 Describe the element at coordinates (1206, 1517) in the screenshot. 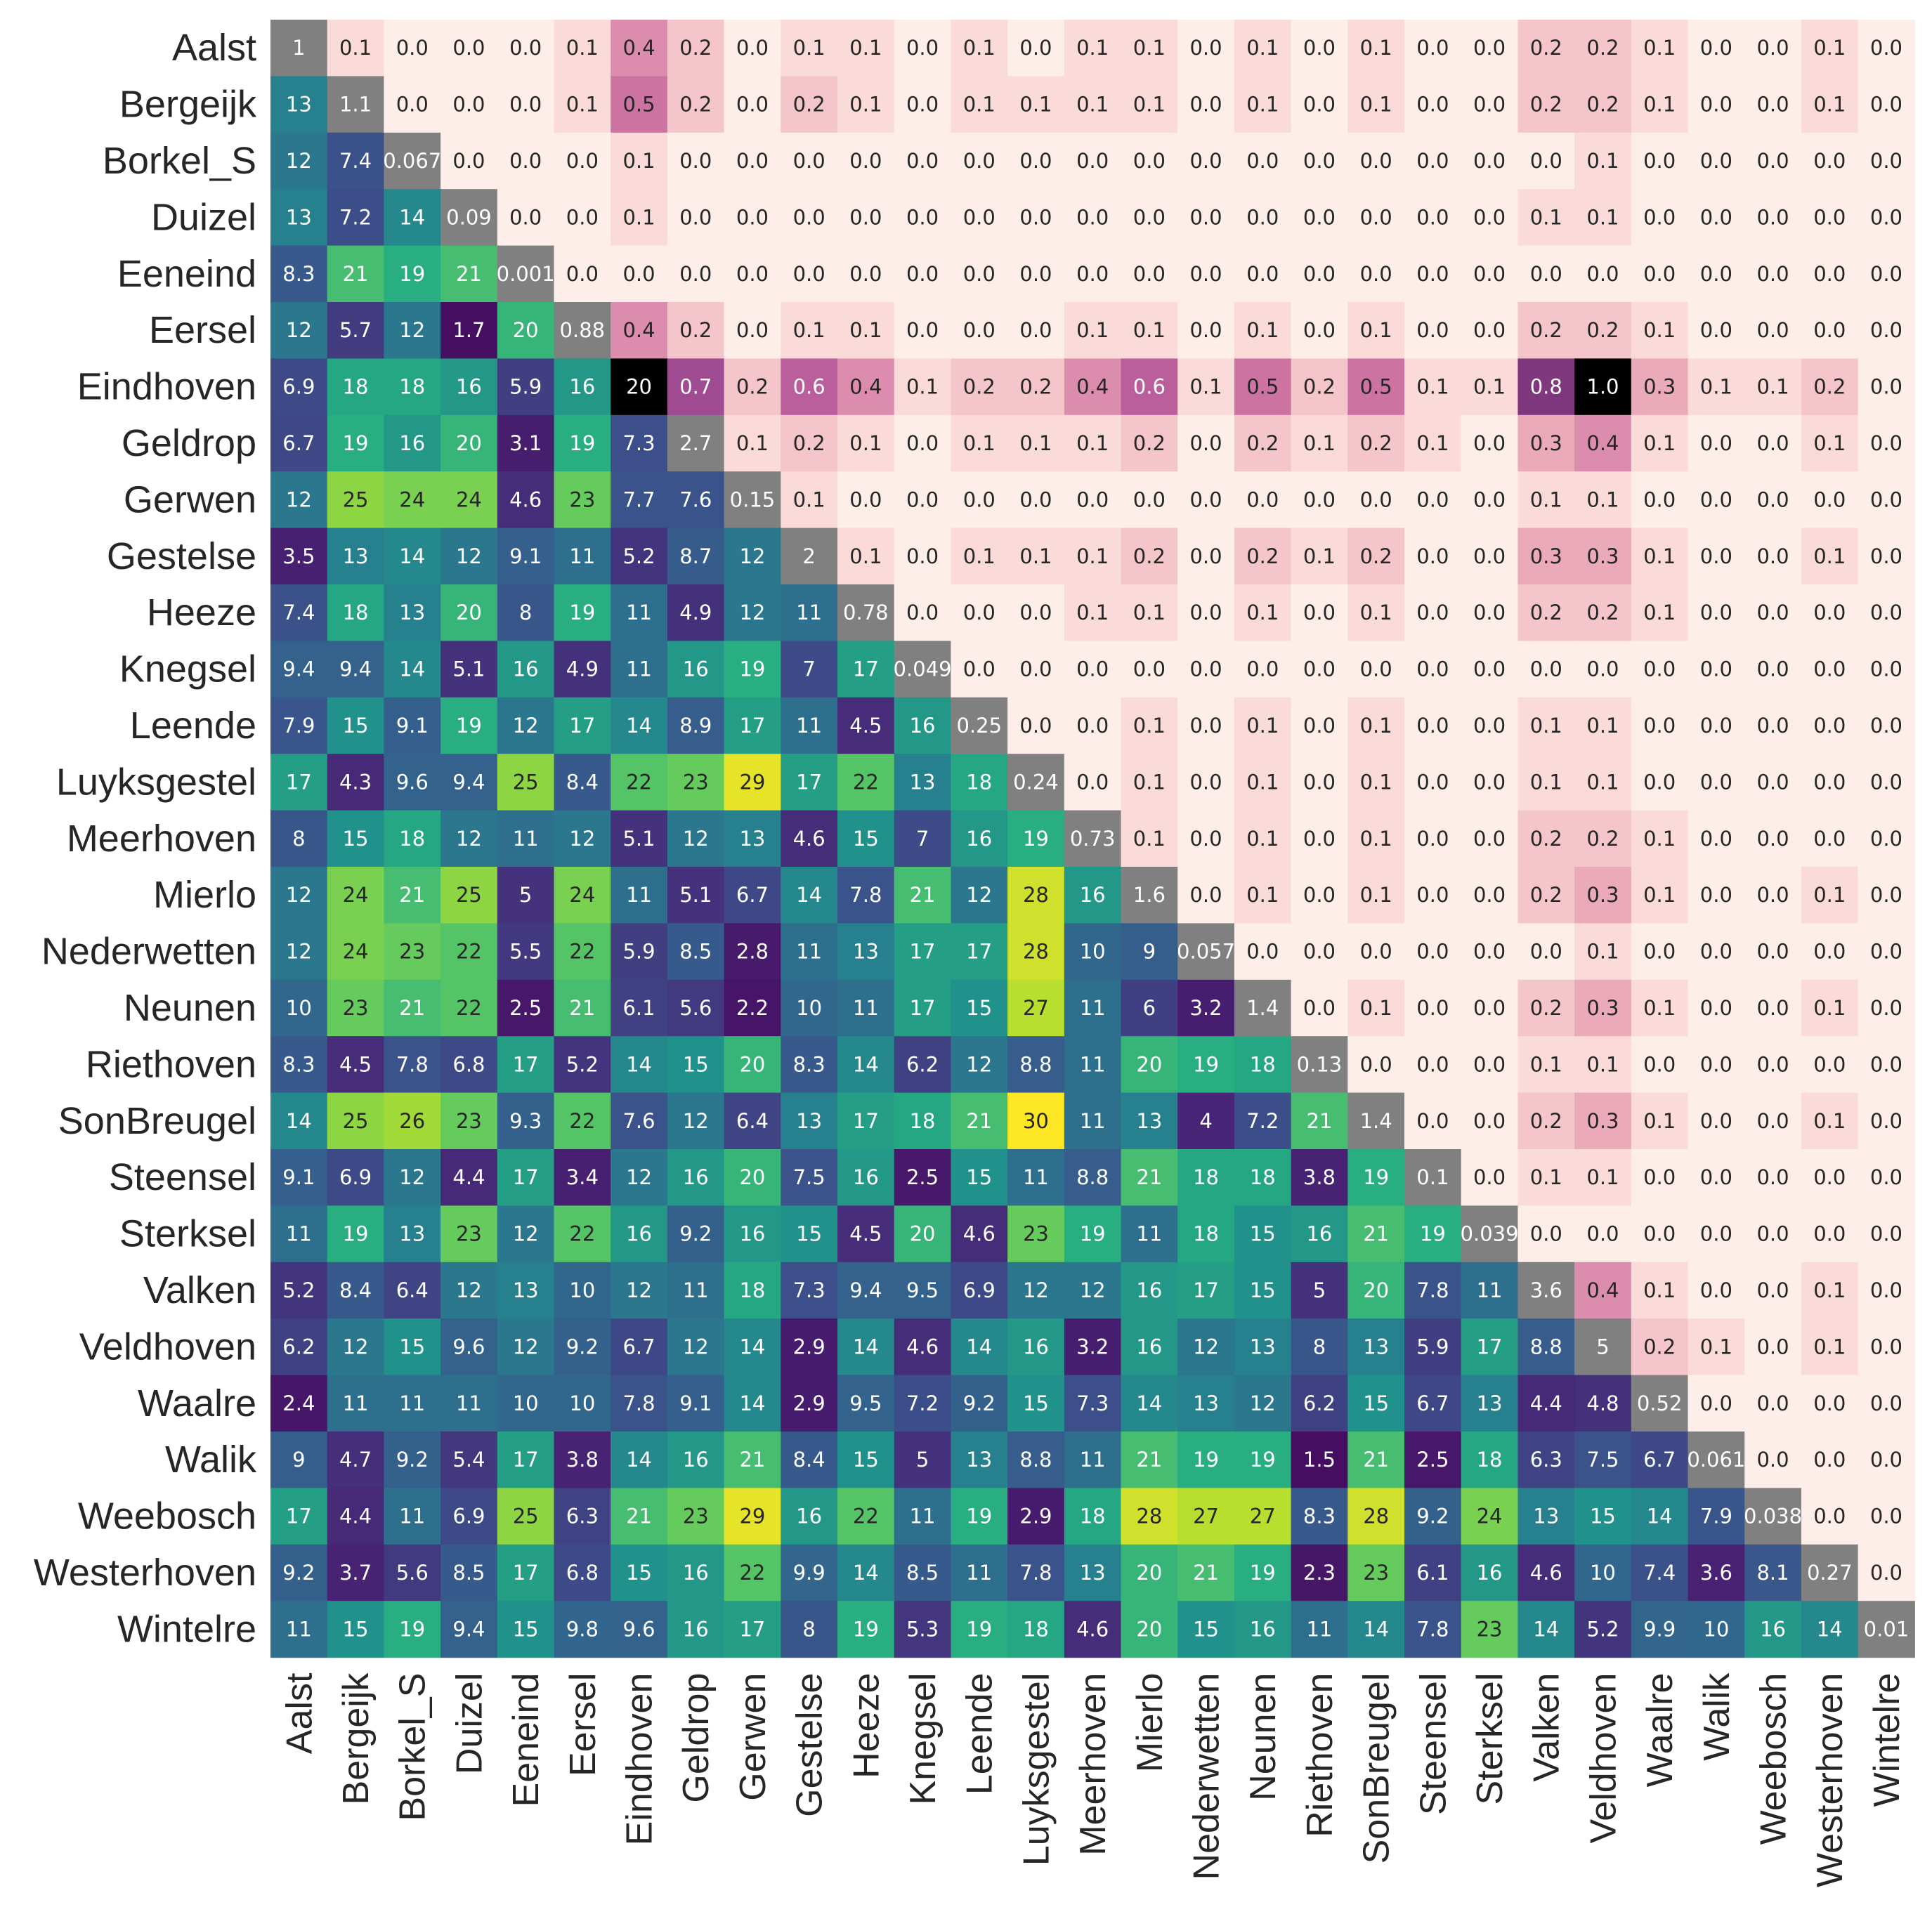

I see `heatmap-cell-label: 27` at that location.